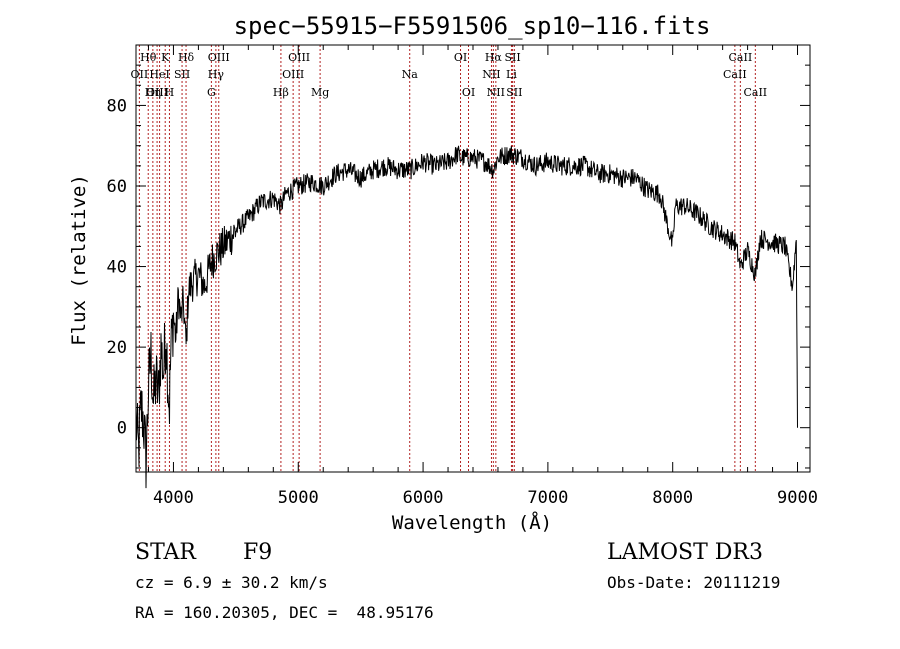  Describe the element at coordinates (298, 498) in the screenshot. I see `x-tick-label: 5000` at that location.